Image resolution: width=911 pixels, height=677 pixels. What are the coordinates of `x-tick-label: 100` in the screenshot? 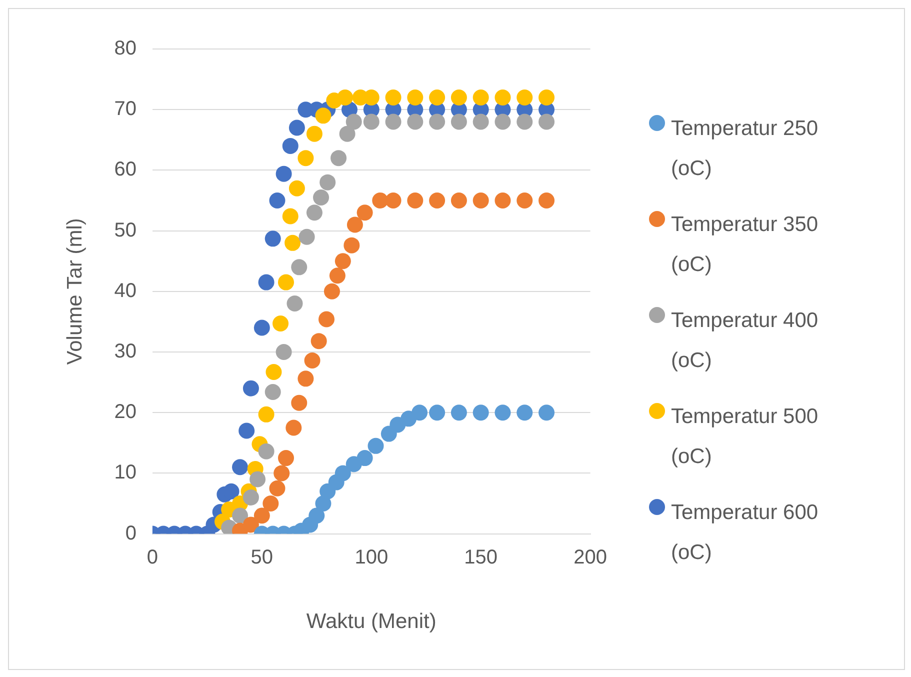 It's located at (371, 557).